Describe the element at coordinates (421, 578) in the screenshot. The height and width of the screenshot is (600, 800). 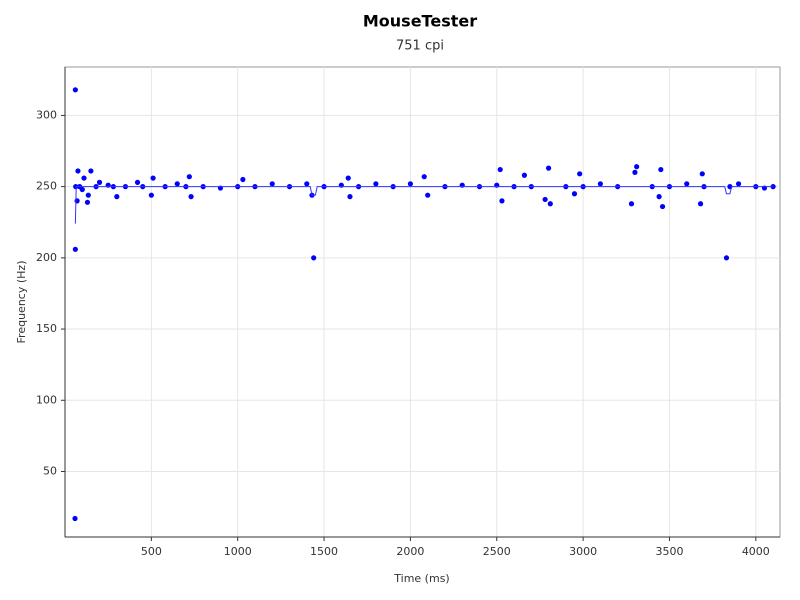
I see `x-axis-label: Time (ms)` at that location.